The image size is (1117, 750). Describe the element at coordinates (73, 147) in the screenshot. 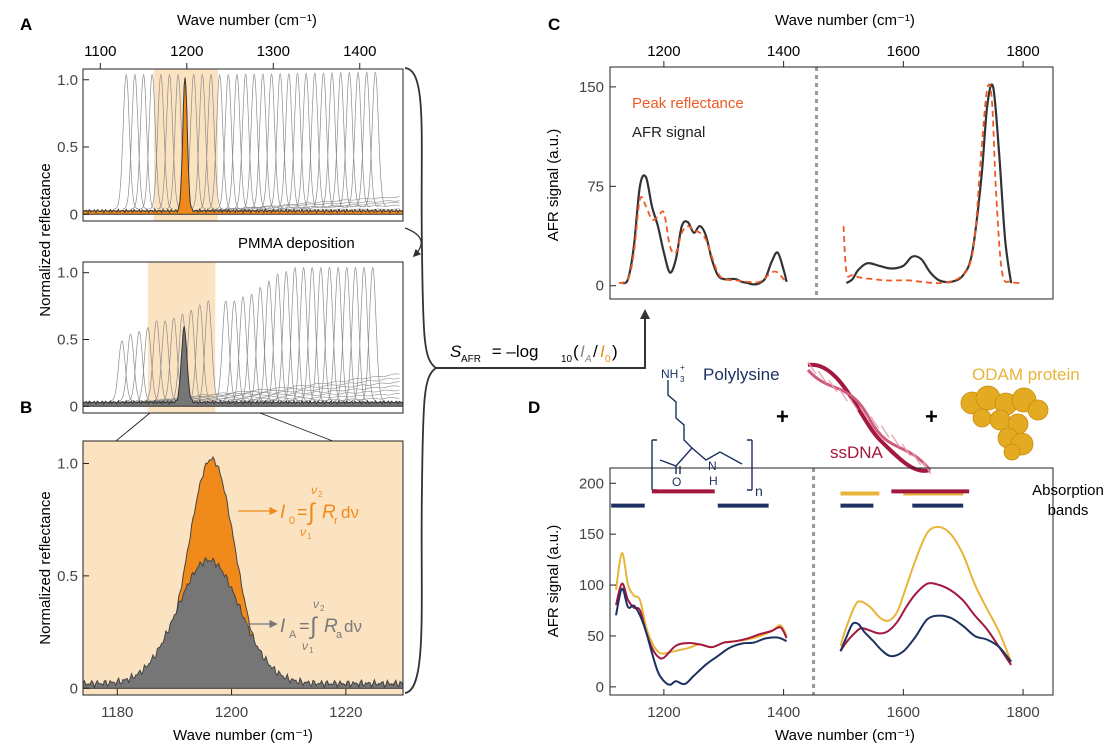

I see `panel-a-top-y-ticks: 0 0.5 1.0` at that location.